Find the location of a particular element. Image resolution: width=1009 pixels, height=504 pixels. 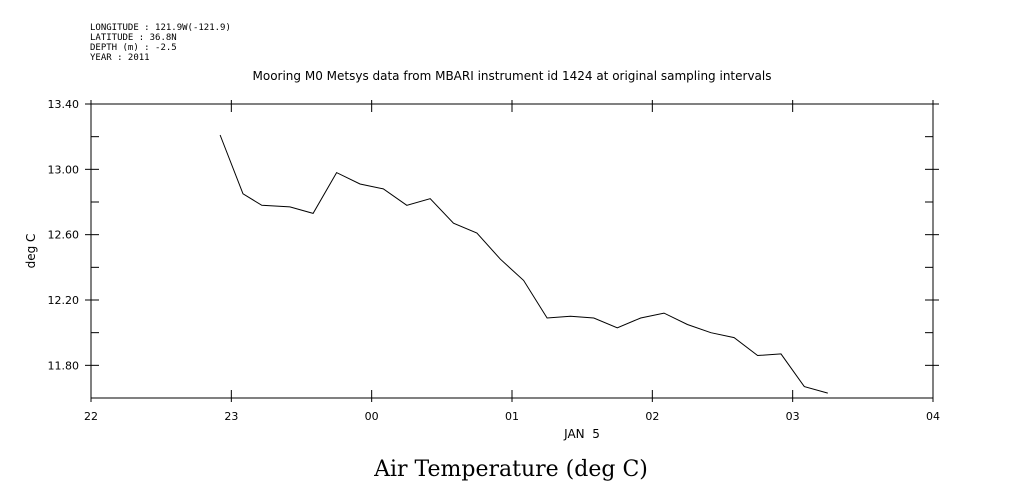

x-tick-label: 02 is located at coordinates (652, 416).